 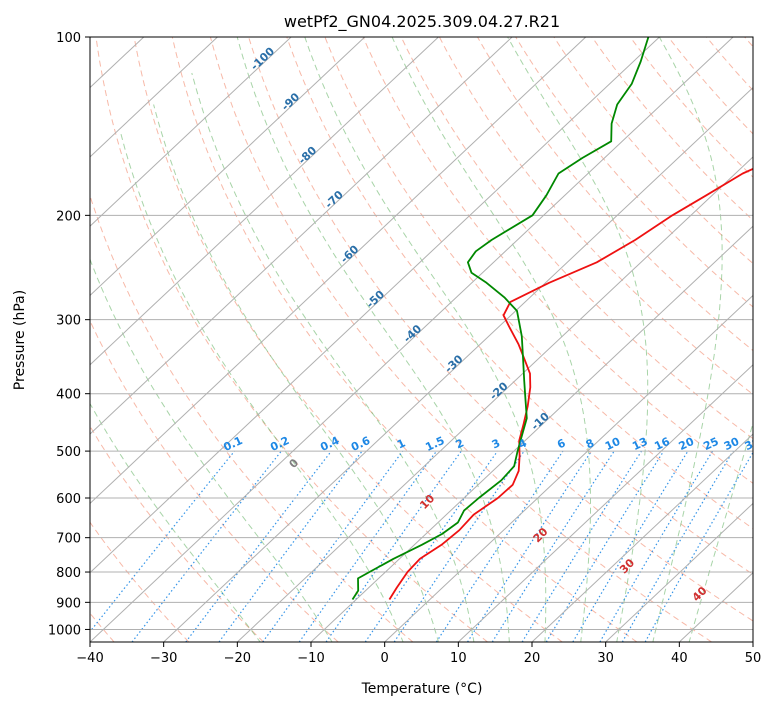 I want to click on mixing-ratio-label: 2, so click(x=460, y=443).